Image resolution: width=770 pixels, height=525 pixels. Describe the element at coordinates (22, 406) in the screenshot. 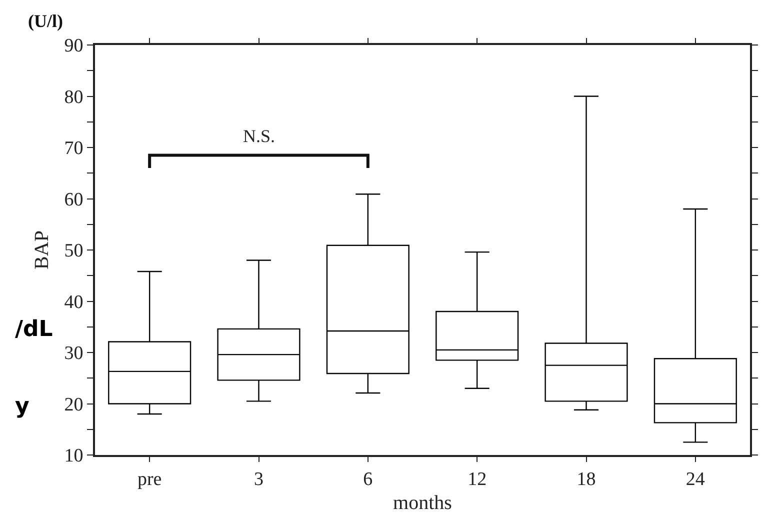

I see `text: y` at that location.